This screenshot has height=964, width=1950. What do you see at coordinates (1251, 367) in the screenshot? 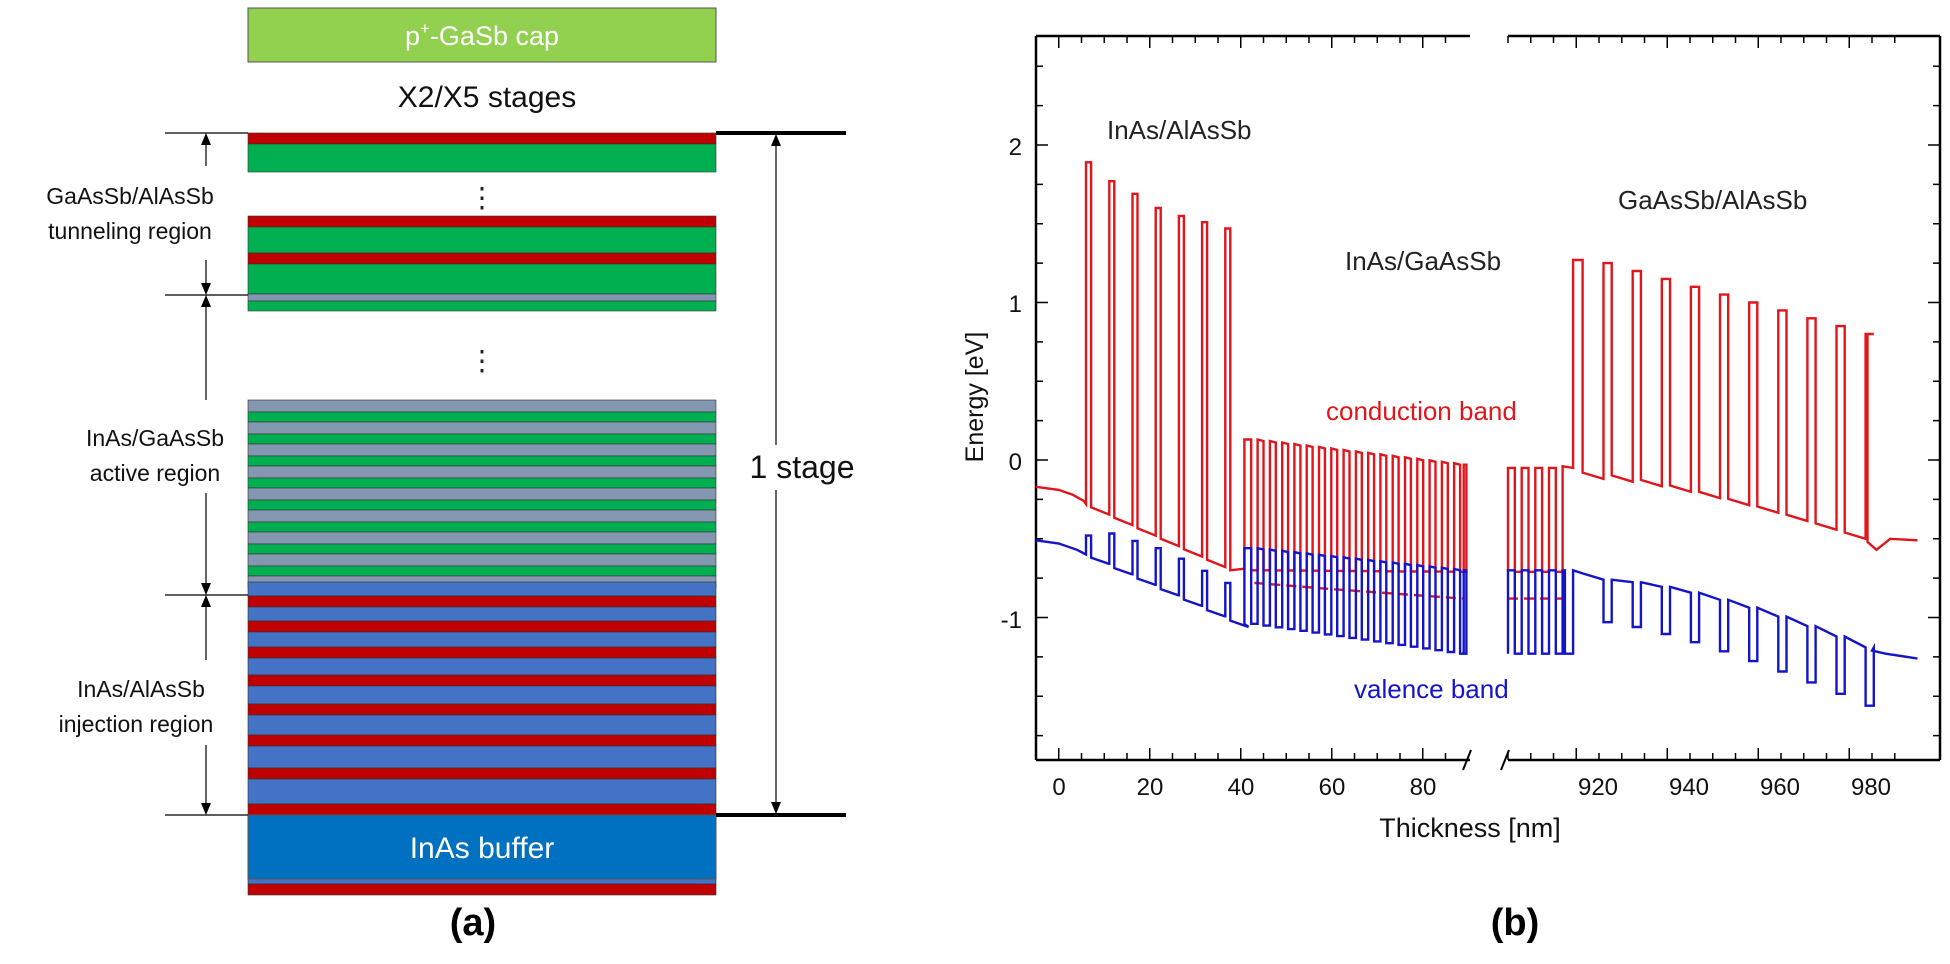
I see `conduction-band-left` at bounding box center [1251, 367].